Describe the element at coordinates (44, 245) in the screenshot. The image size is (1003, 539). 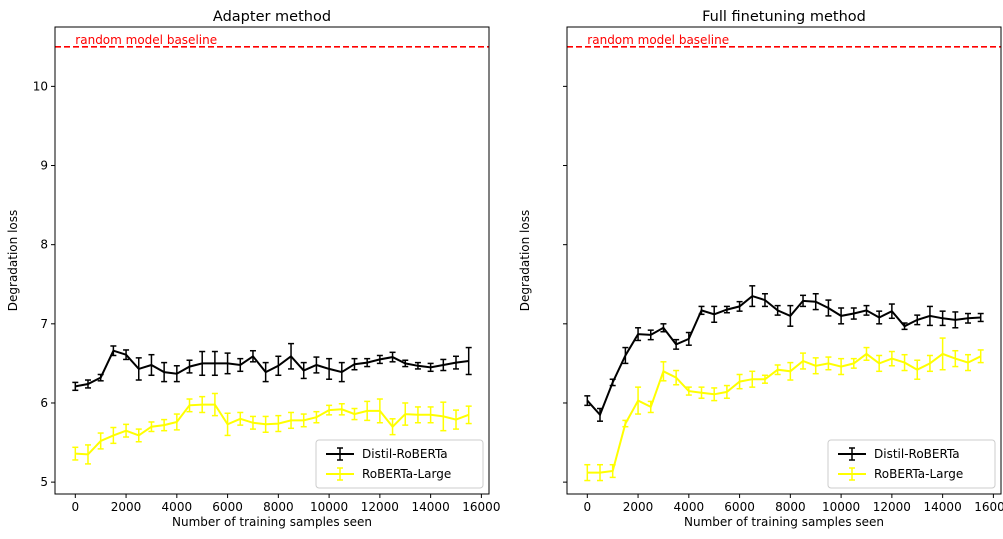
I see `y-tick-label: 8` at that location.